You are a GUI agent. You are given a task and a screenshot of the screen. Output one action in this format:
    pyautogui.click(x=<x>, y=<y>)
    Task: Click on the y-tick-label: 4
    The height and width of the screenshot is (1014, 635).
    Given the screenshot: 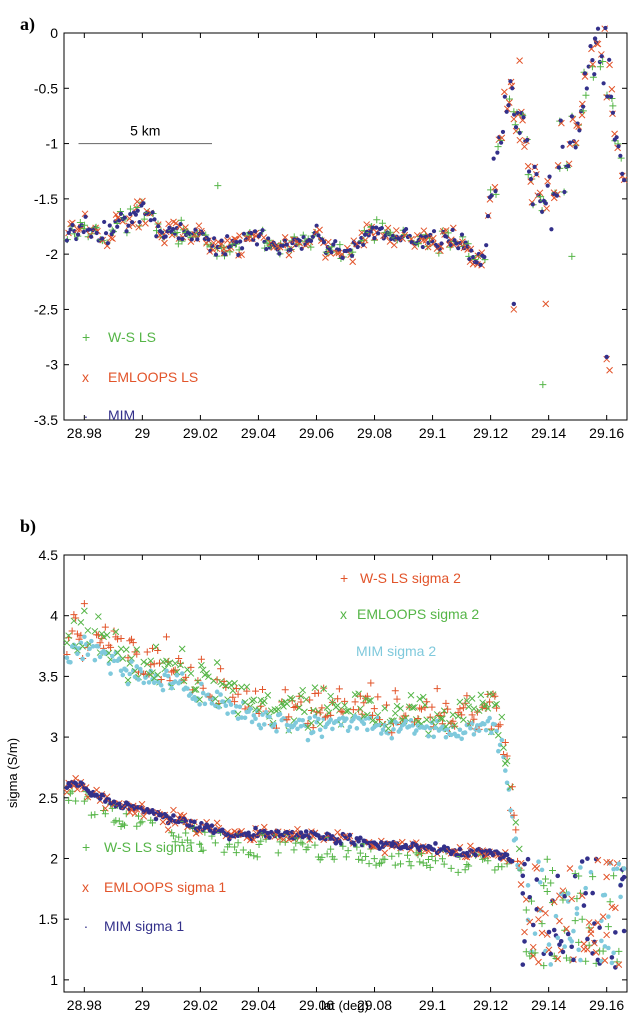 What is the action you would take?
    pyautogui.click(x=54, y=616)
    